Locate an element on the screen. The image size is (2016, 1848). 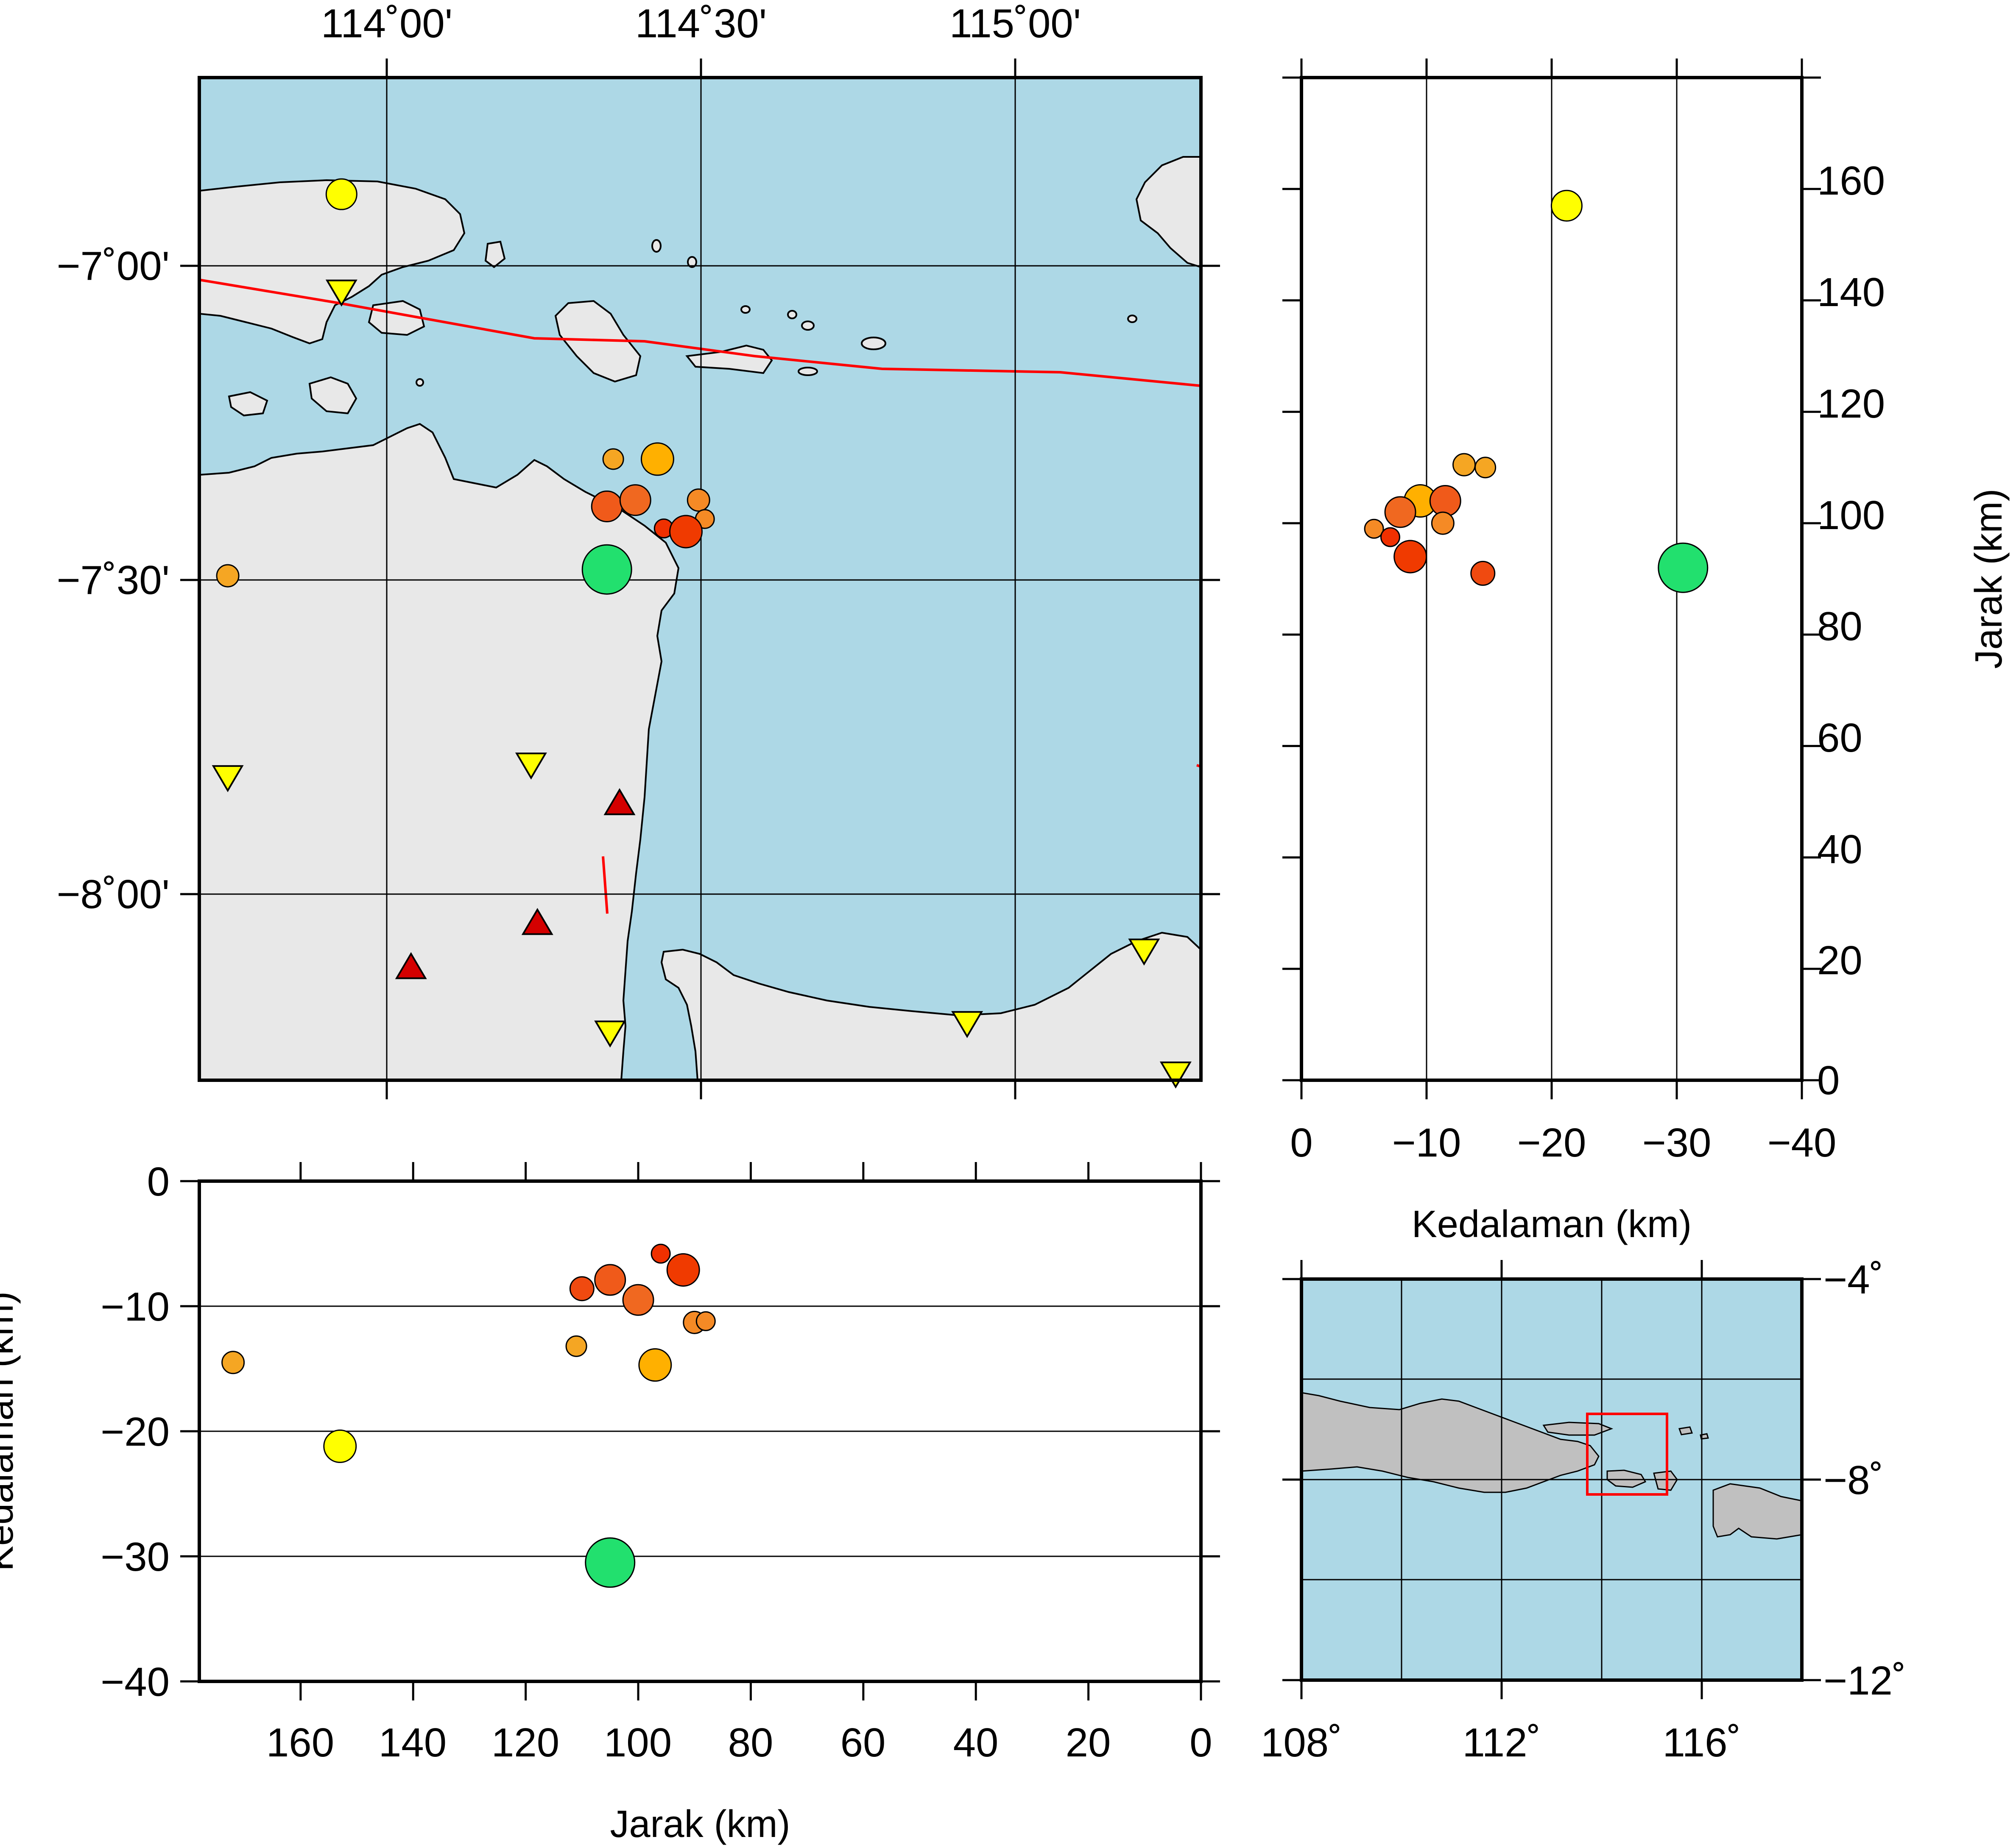
cross-lat-events is located at coordinates (1536, 391).